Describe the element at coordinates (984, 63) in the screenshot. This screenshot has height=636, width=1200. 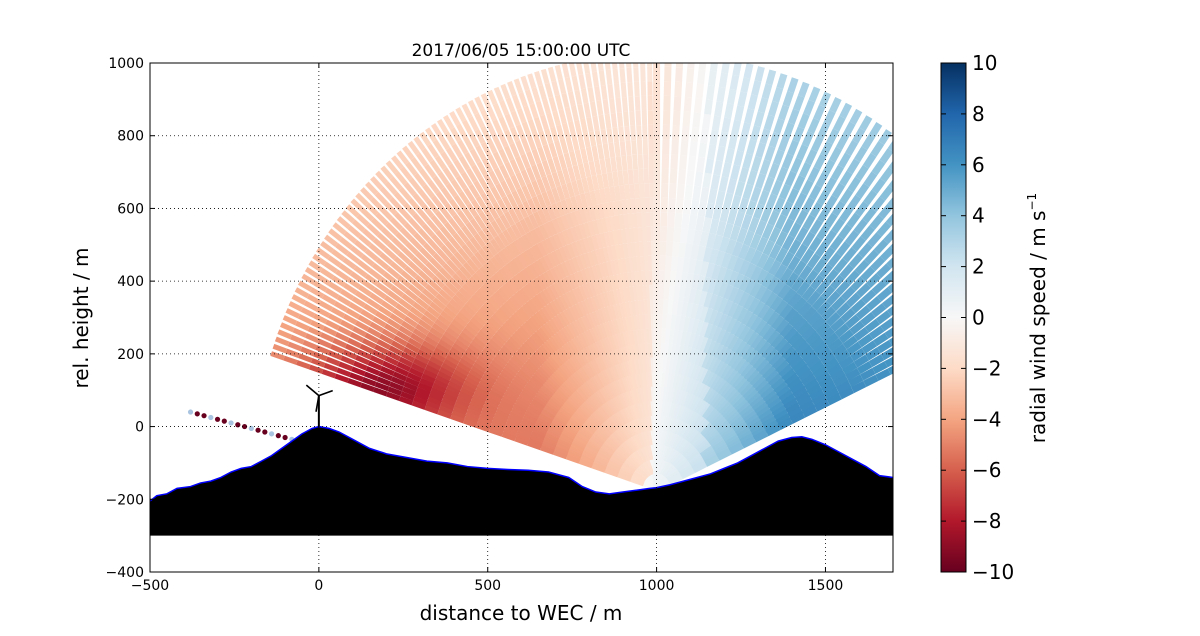
I see `colorbar-tick-label: 10` at that location.